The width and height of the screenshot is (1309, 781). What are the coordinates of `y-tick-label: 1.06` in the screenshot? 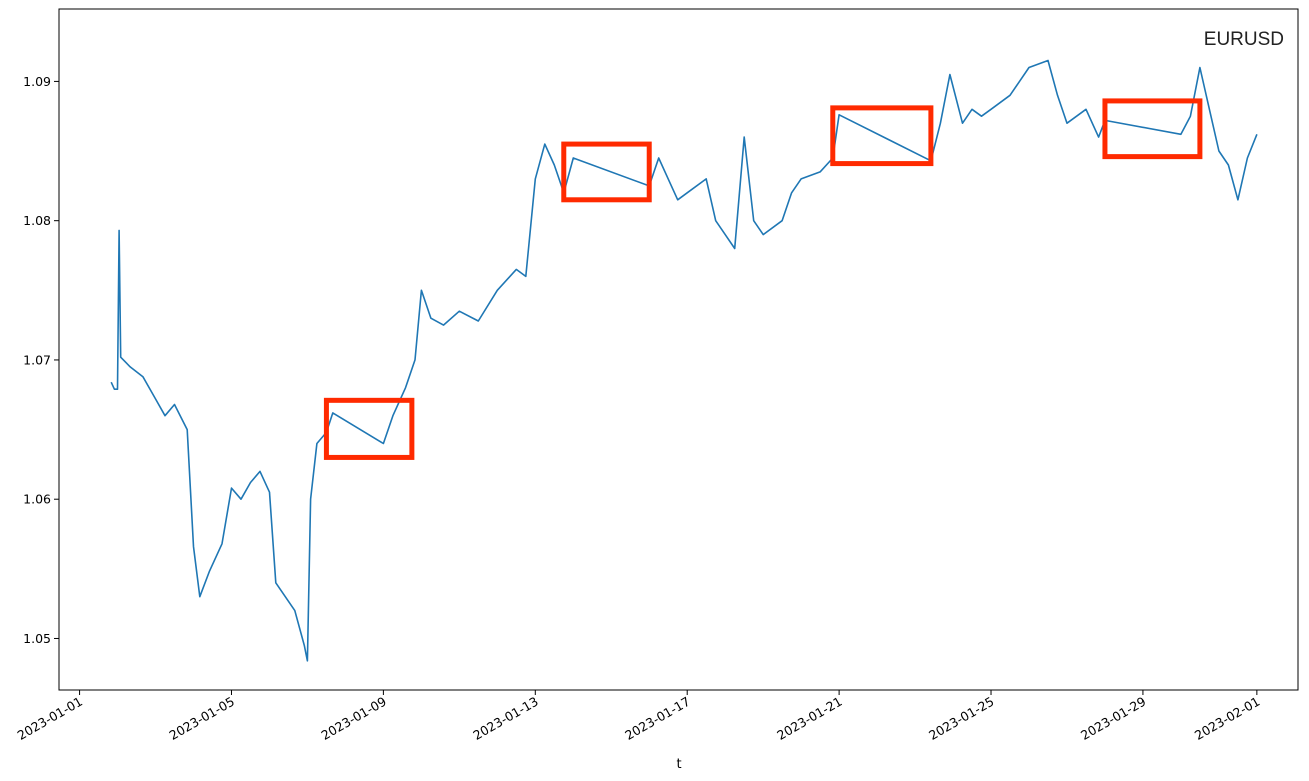 It's located at (37, 499).